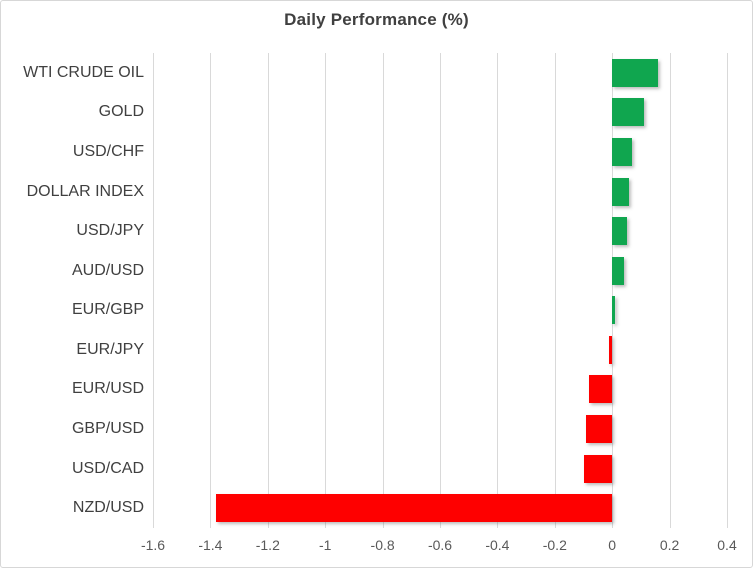 This screenshot has height=568, width=753. I want to click on category-label: EUR/GBP, so click(107, 310).